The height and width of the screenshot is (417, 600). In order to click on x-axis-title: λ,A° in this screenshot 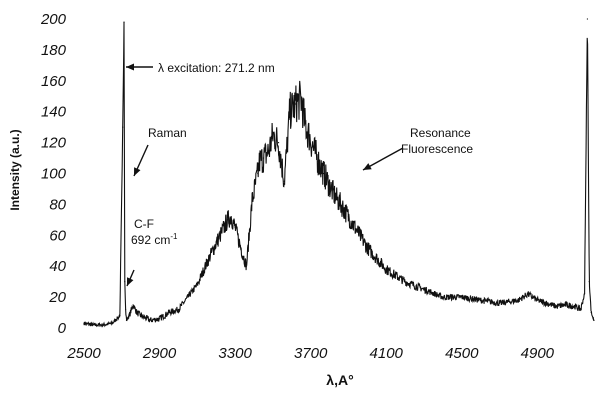, I will do `click(339, 380)`.